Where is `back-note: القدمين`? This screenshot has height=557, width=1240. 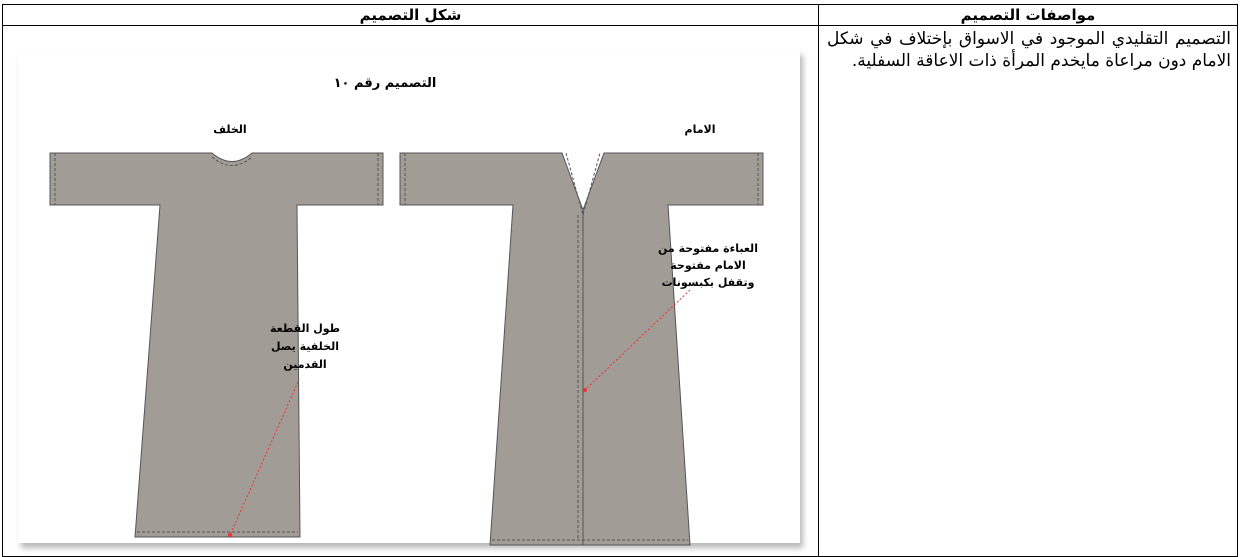 back-note: القدمين is located at coordinates (304, 364).